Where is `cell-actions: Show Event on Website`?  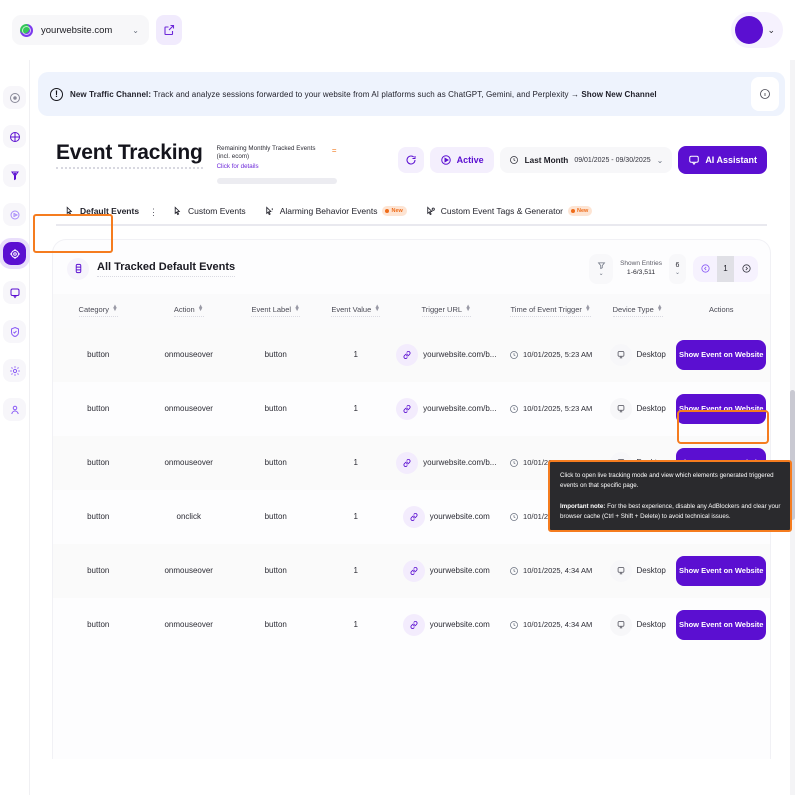 cell-actions: Show Event on Website is located at coordinates (721, 409).